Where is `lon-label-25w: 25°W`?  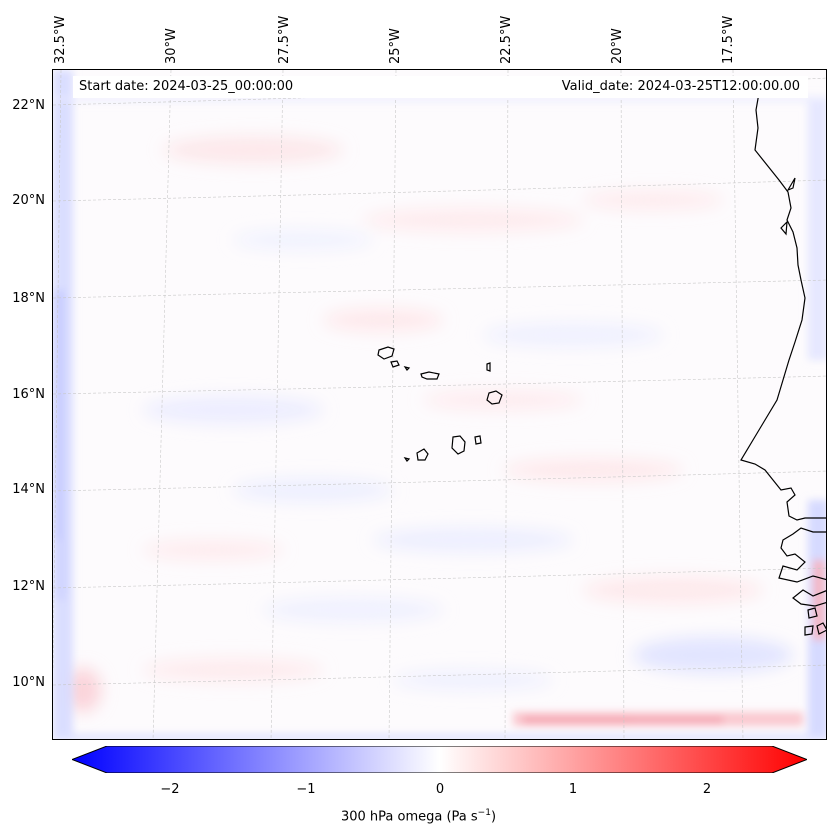 lon-label-25w: 25°W is located at coordinates (395, 46).